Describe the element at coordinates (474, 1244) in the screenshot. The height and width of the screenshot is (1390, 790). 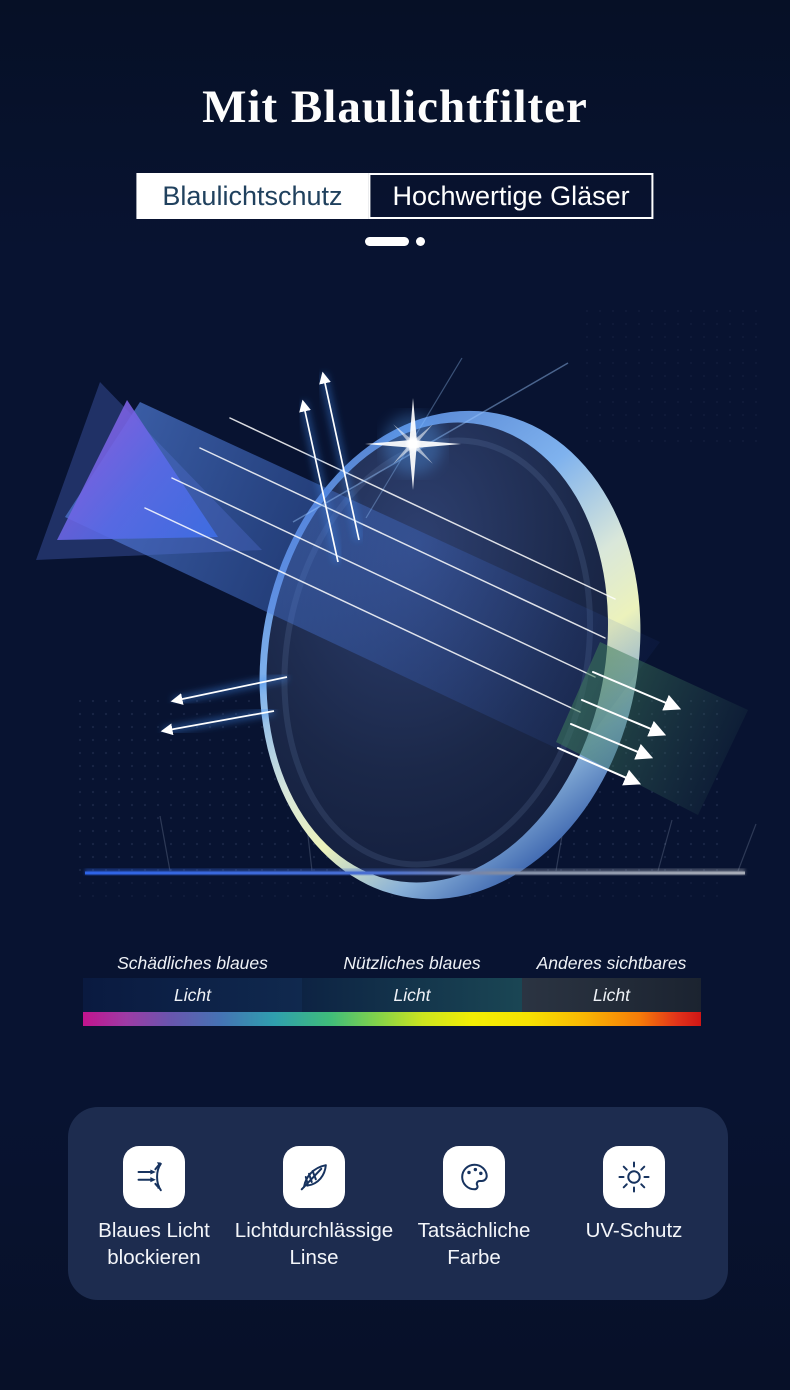
I see `feature-label: Tatsächliche Farbe` at that location.